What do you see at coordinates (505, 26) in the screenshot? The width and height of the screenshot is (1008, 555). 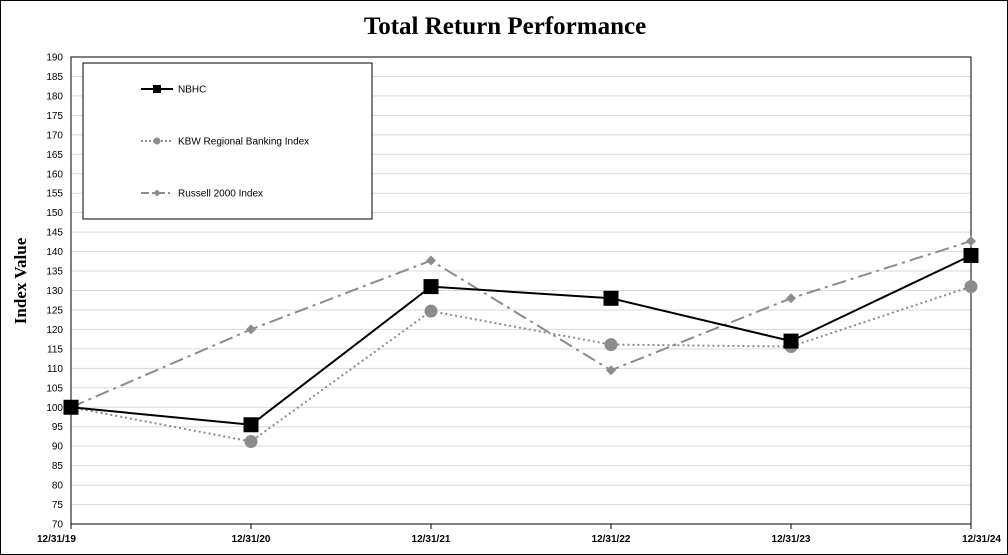 I see `chart-title: Total Return Performance` at bounding box center [505, 26].